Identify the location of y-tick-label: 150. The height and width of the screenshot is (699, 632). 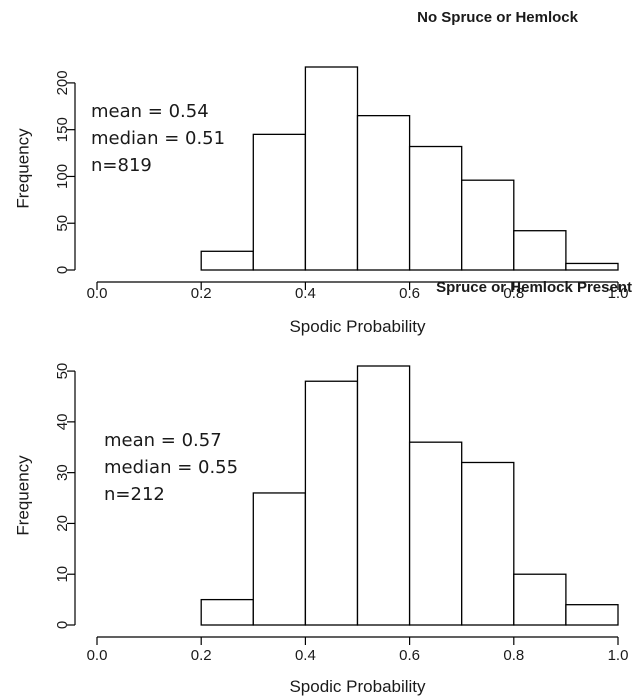
(62, 129).